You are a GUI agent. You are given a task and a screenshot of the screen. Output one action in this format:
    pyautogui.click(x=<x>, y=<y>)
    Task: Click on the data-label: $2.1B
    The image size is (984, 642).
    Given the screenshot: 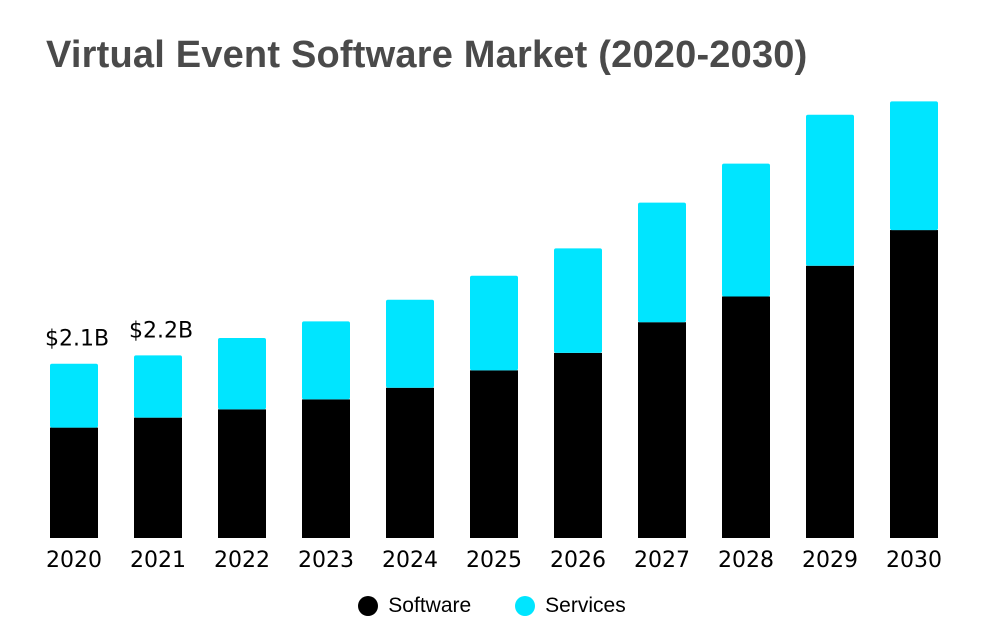 What is the action you would take?
    pyautogui.click(x=77, y=339)
    